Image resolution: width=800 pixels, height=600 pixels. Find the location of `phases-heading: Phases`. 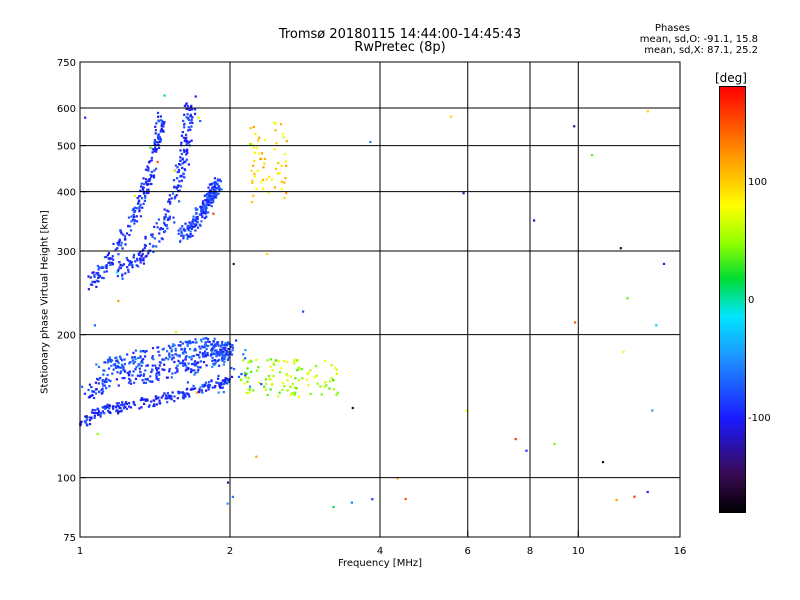

phases-heading: Phases is located at coordinates (672, 28).